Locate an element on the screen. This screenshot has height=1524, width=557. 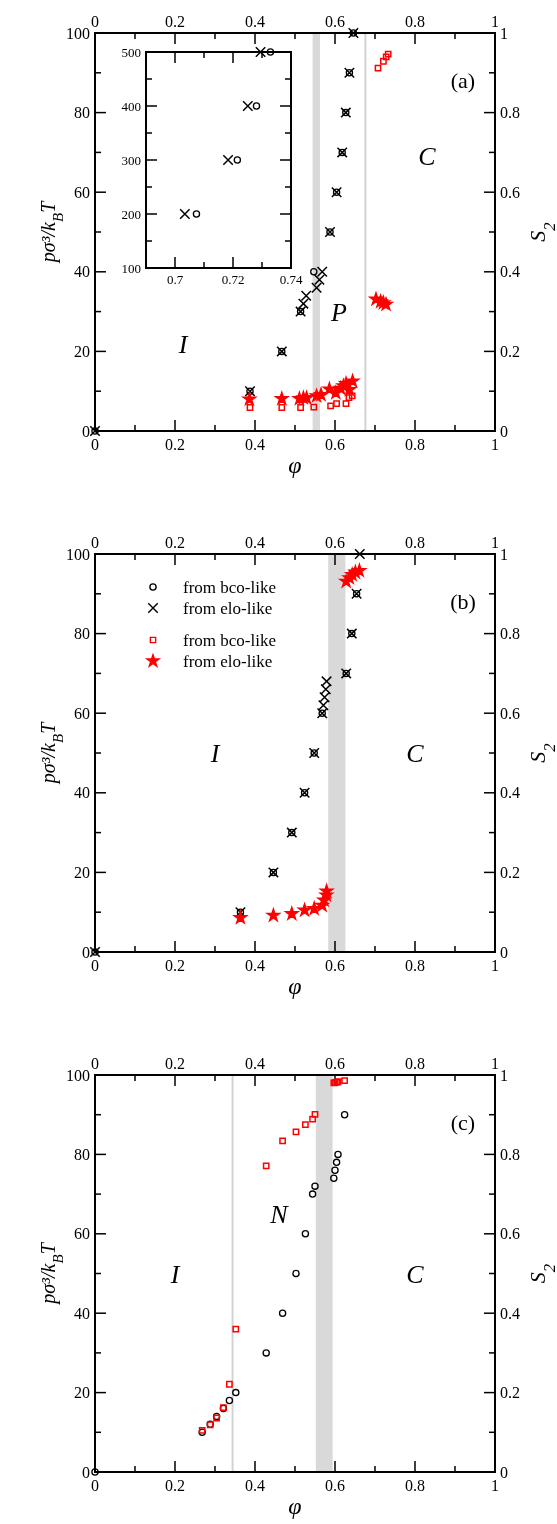
y-tick-label: 300 is located at coordinates (131, 160).